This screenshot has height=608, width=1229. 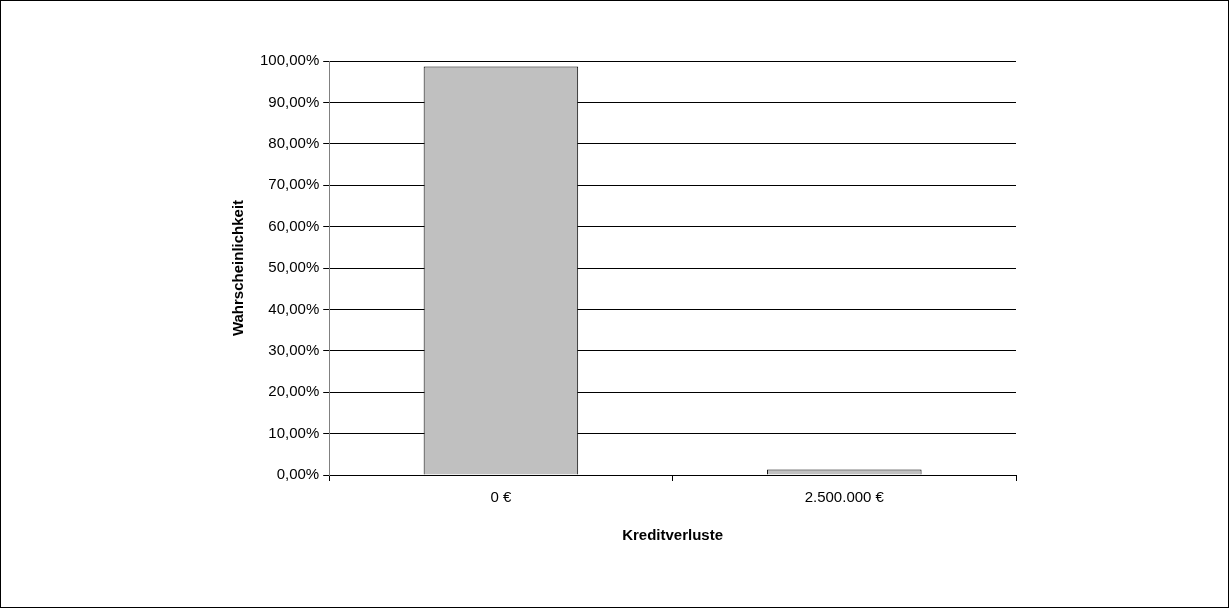 What do you see at coordinates (294, 142) in the screenshot?
I see `y-tick-label: 80,00%` at bounding box center [294, 142].